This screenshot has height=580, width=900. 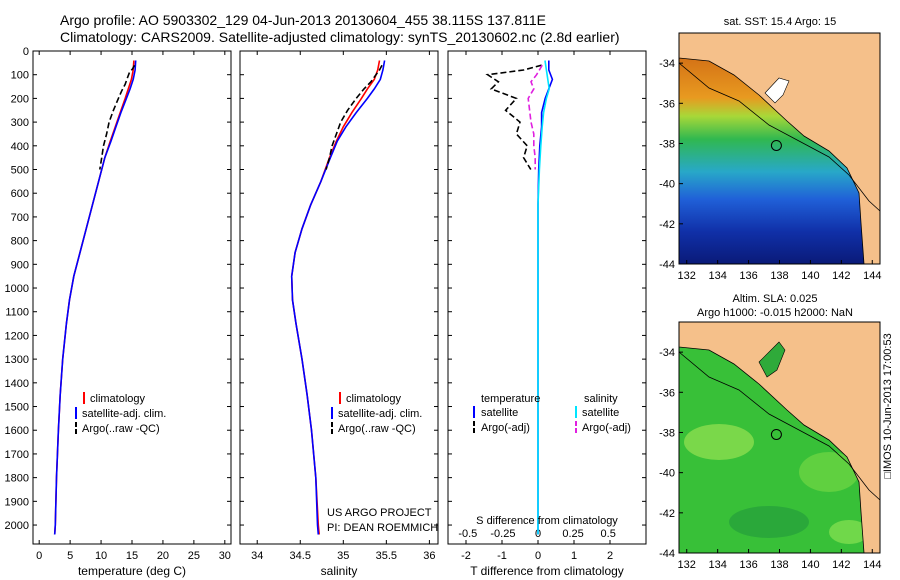 What do you see at coordinates (502, 556) in the screenshot?
I see `x-tick-label: -1` at bounding box center [502, 556].